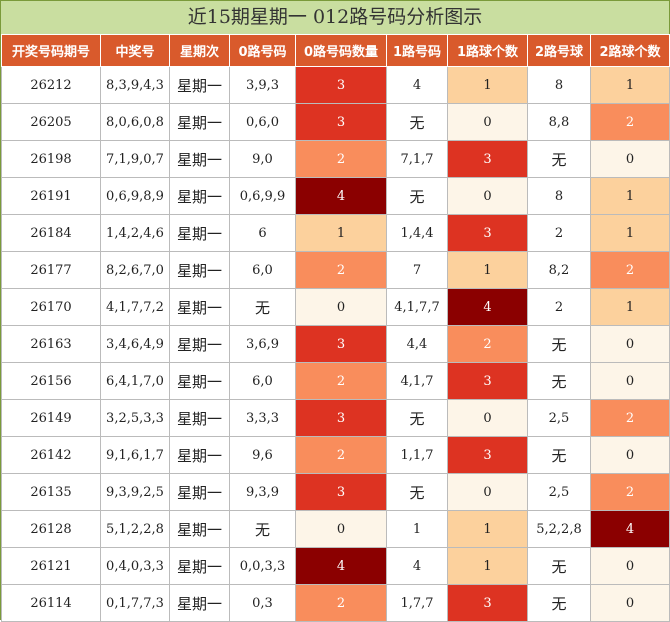  Describe the element at coordinates (135, 122) in the screenshot. I see `cell-winning-number: 8,0,6,0,8` at that location.